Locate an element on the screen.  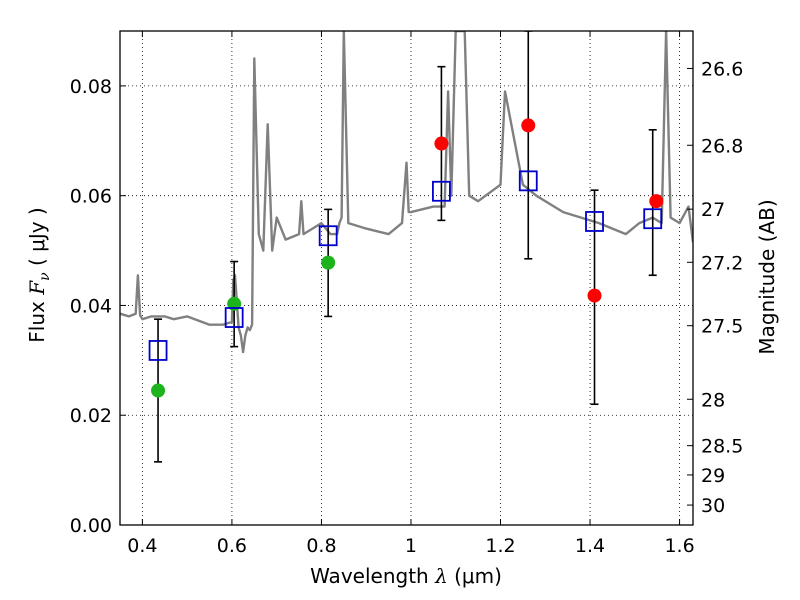
x-tick-label: 1 is located at coordinates (411, 546).